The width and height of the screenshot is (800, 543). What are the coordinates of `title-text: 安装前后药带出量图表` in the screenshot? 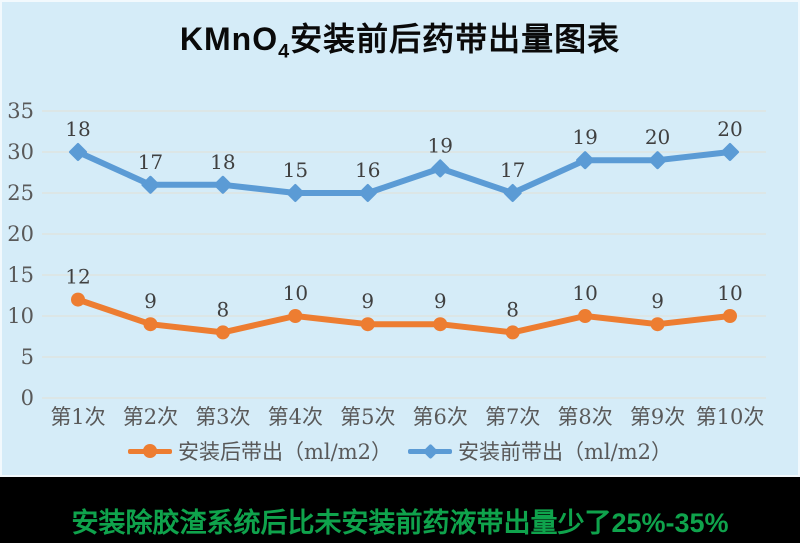 It's located at (455, 39).